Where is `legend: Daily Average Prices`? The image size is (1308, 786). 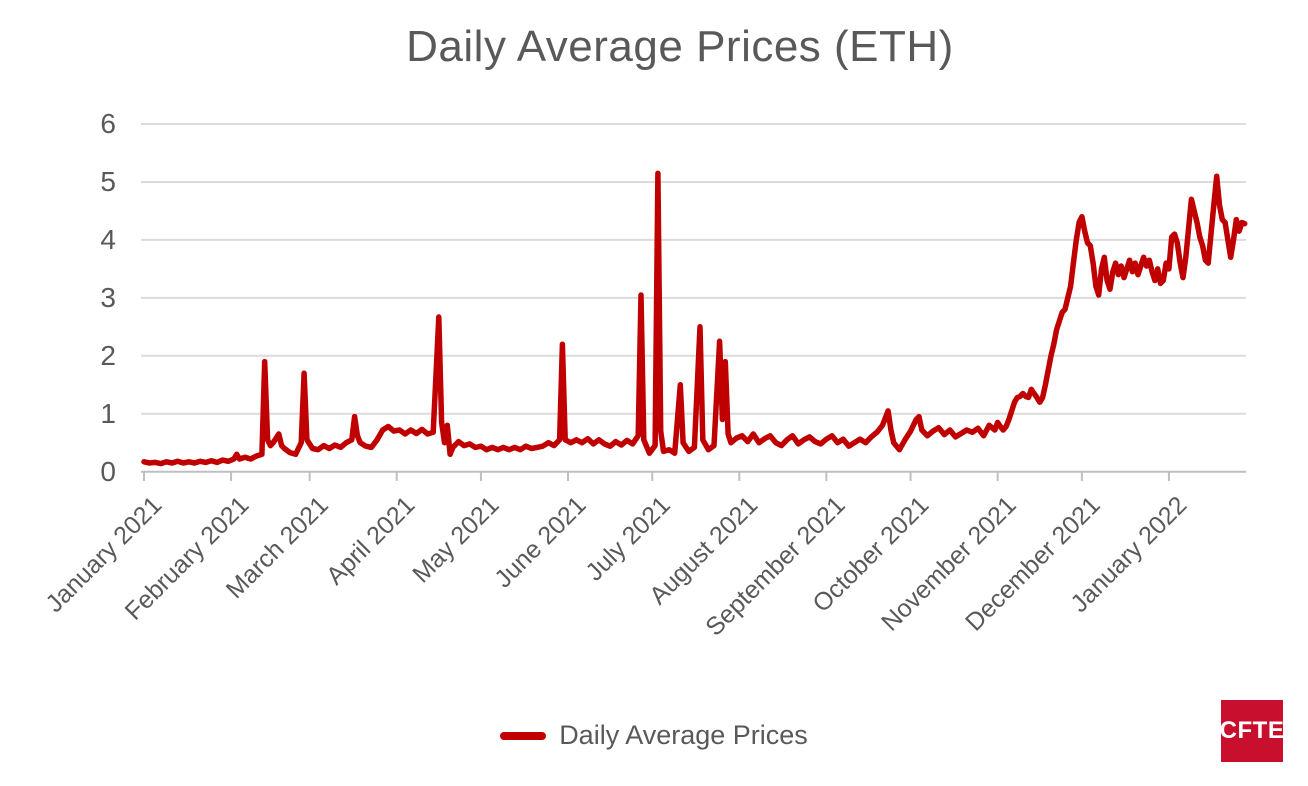
legend: Daily Average Prices is located at coordinates (654, 735).